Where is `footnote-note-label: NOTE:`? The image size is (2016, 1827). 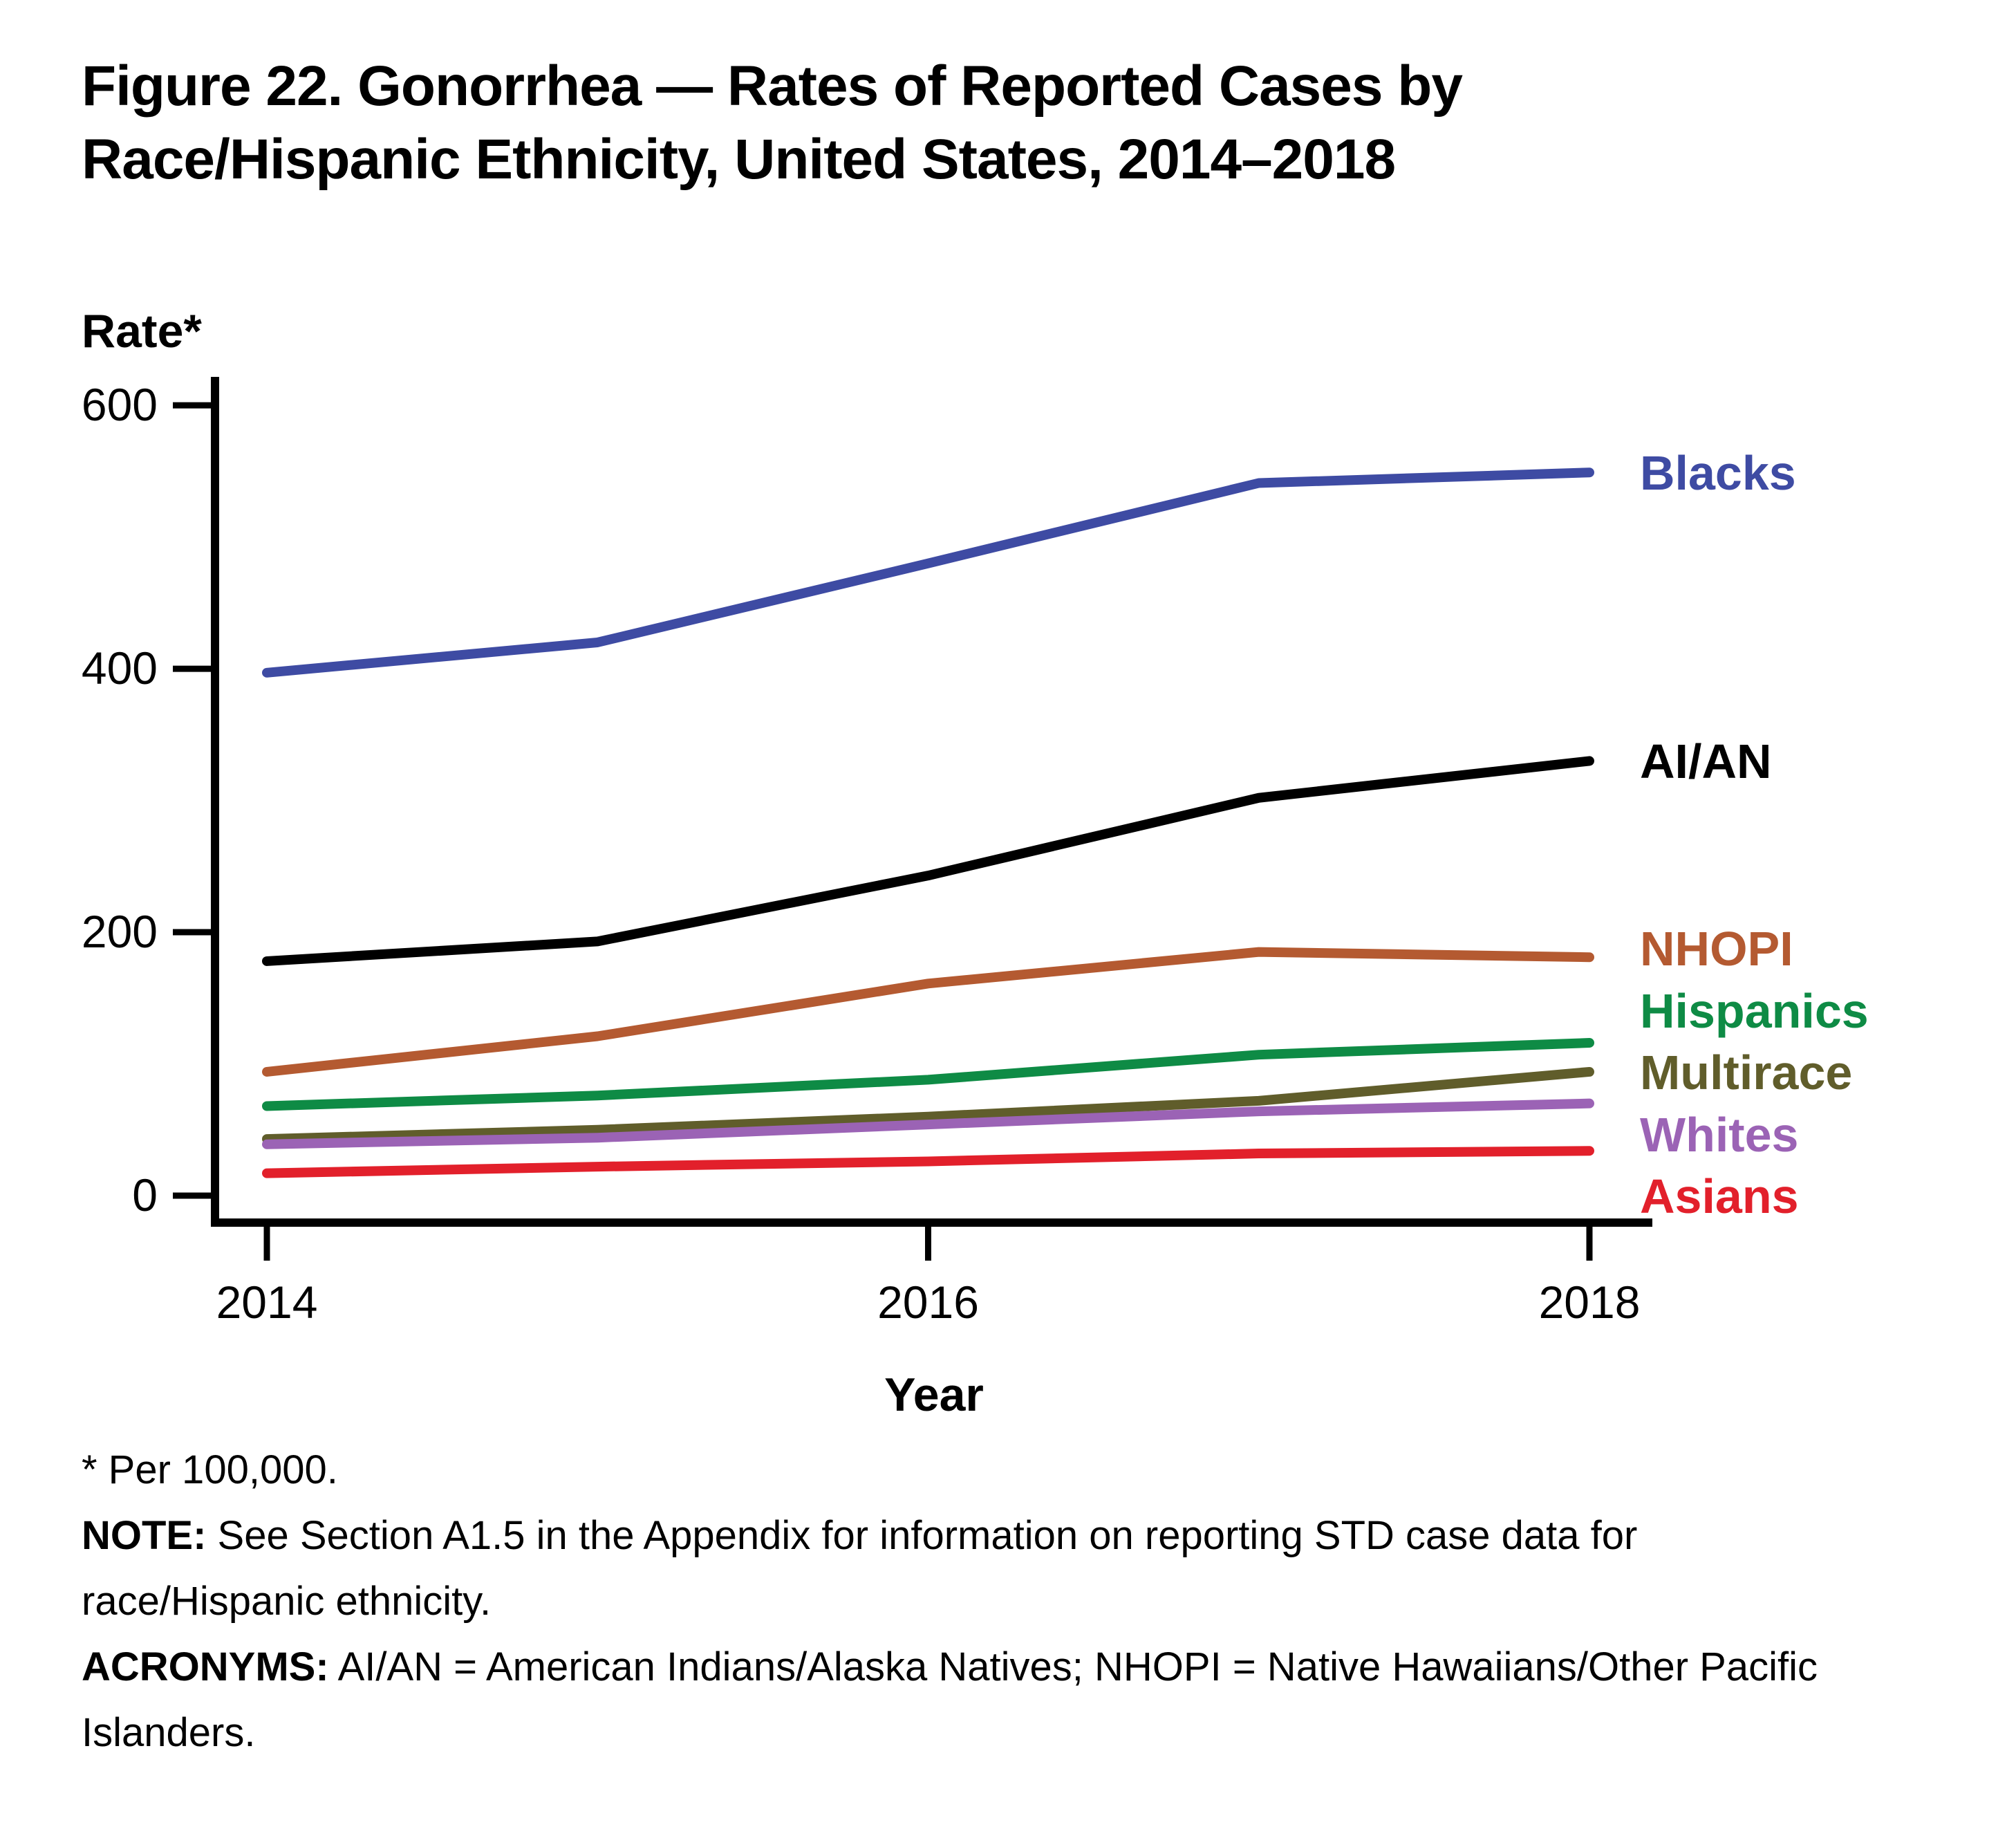 footnote-note-label: NOTE: is located at coordinates (144, 1536).